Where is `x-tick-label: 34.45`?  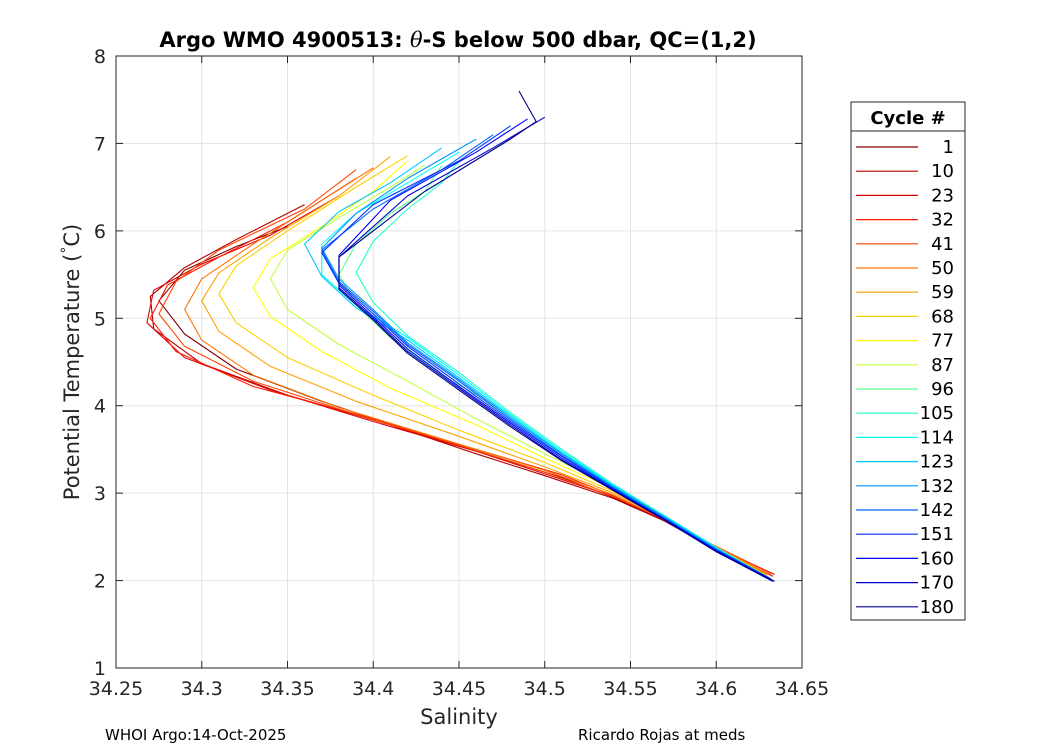 x-tick-label: 34.45 is located at coordinates (459, 689).